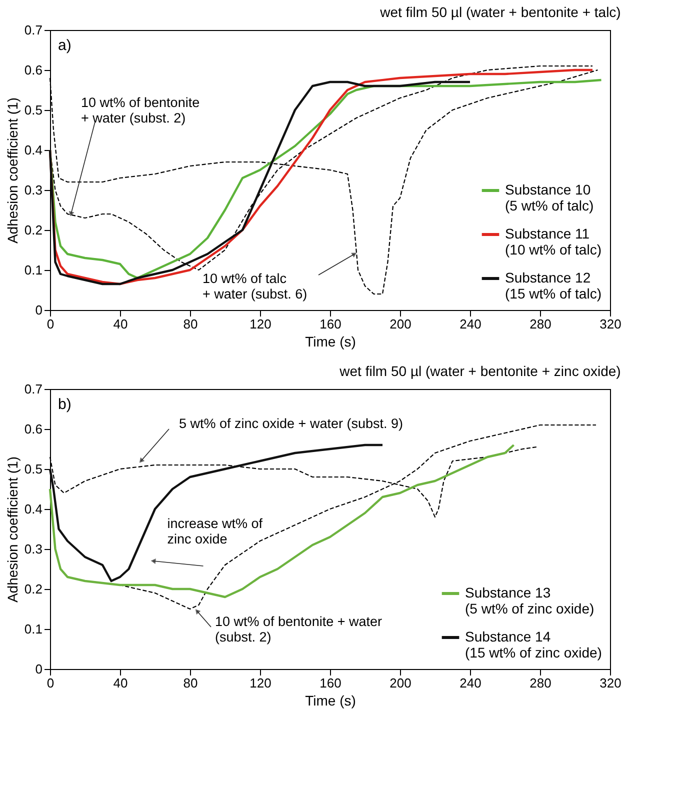 Image resolution: width=687 pixels, height=785 pixels. What do you see at coordinates (216, 513) in the screenshot?
I see `line-series` at bounding box center [216, 513].